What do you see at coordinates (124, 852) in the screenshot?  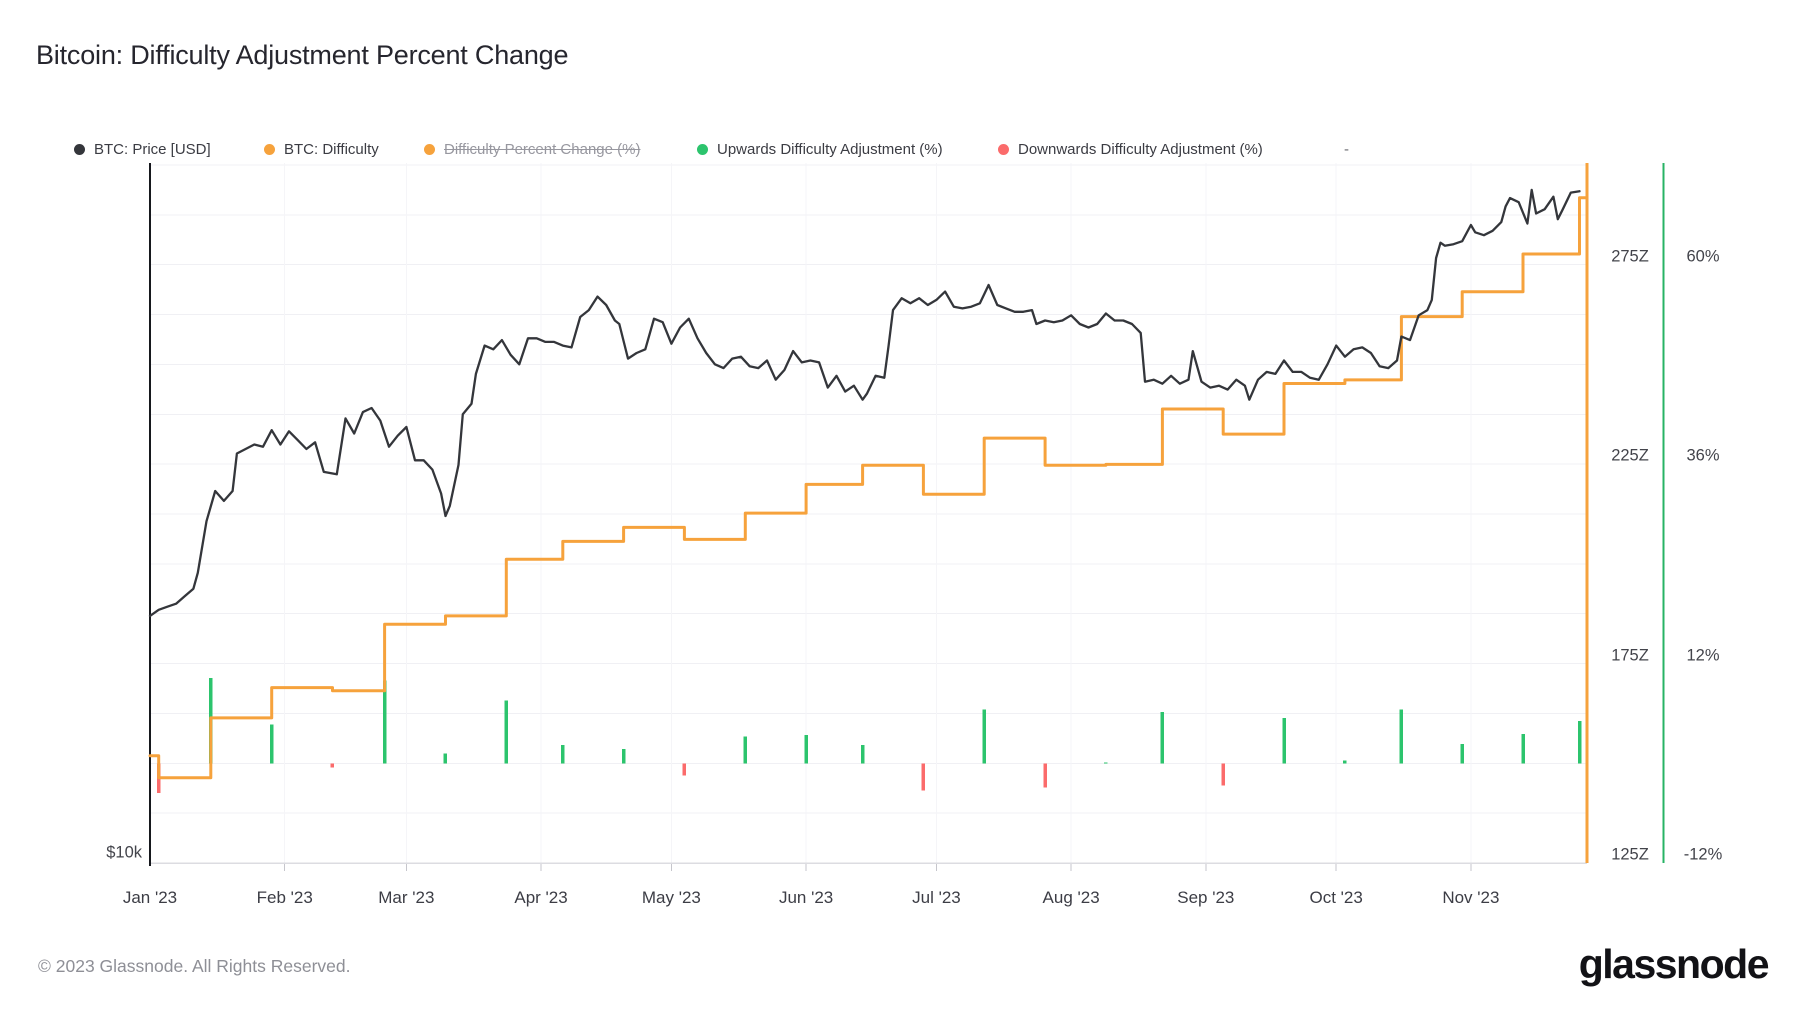 I see `price-axis-bottom-label: $10k` at bounding box center [124, 852].